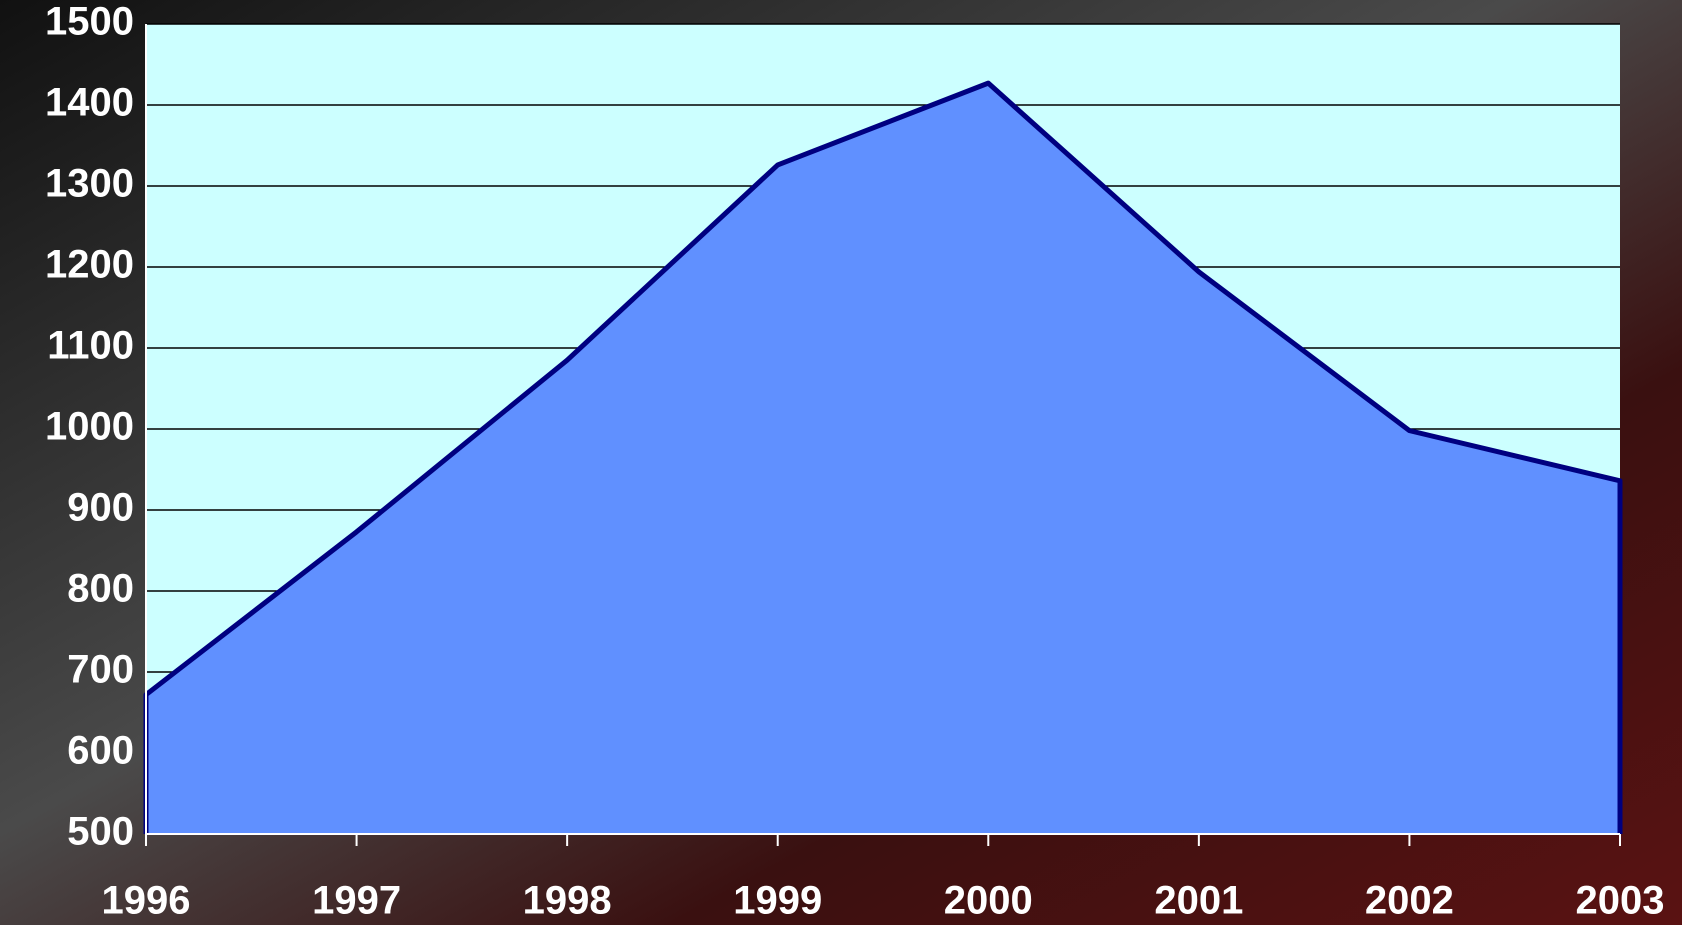 The height and width of the screenshot is (925, 1682). What do you see at coordinates (1409, 901) in the screenshot?
I see `x-tick-label: 2002` at bounding box center [1409, 901].